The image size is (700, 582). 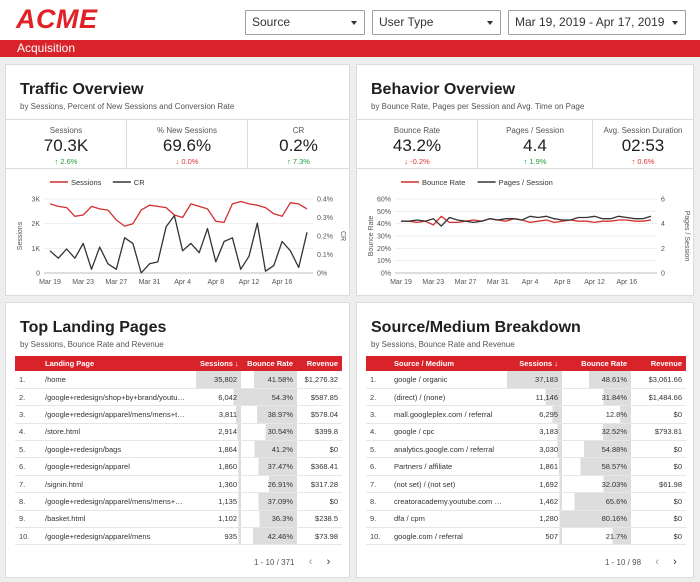 What do you see at coordinates (596, 536) in the screenshot?
I see `row-bounce-rate: 21.7%` at bounding box center [596, 536].